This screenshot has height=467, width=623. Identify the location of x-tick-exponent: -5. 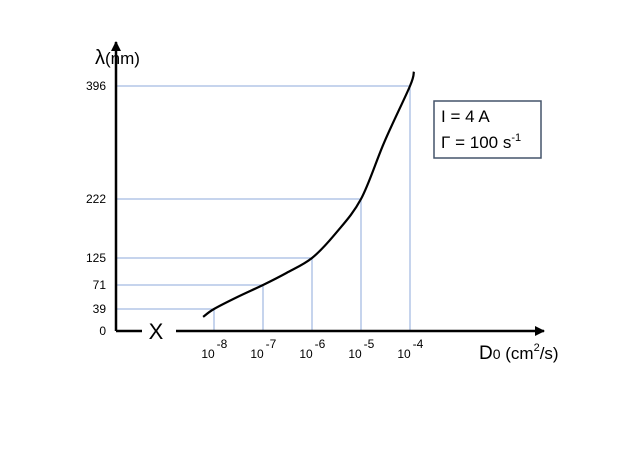
(369, 344).